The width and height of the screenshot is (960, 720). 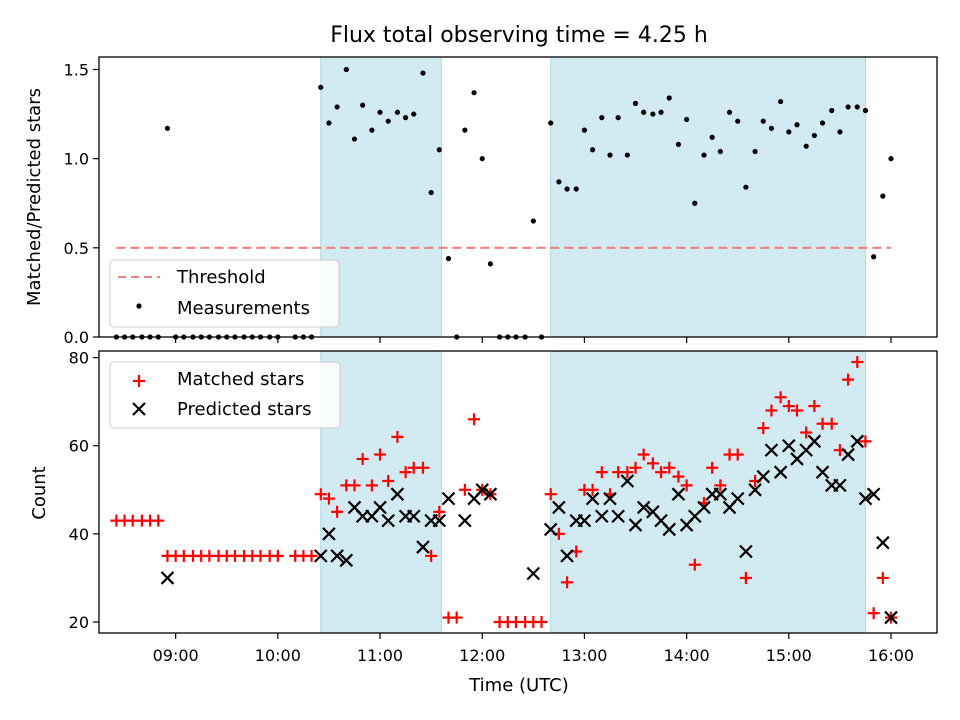 What do you see at coordinates (278, 655) in the screenshot?
I see `x-tick-label: 10:00` at bounding box center [278, 655].